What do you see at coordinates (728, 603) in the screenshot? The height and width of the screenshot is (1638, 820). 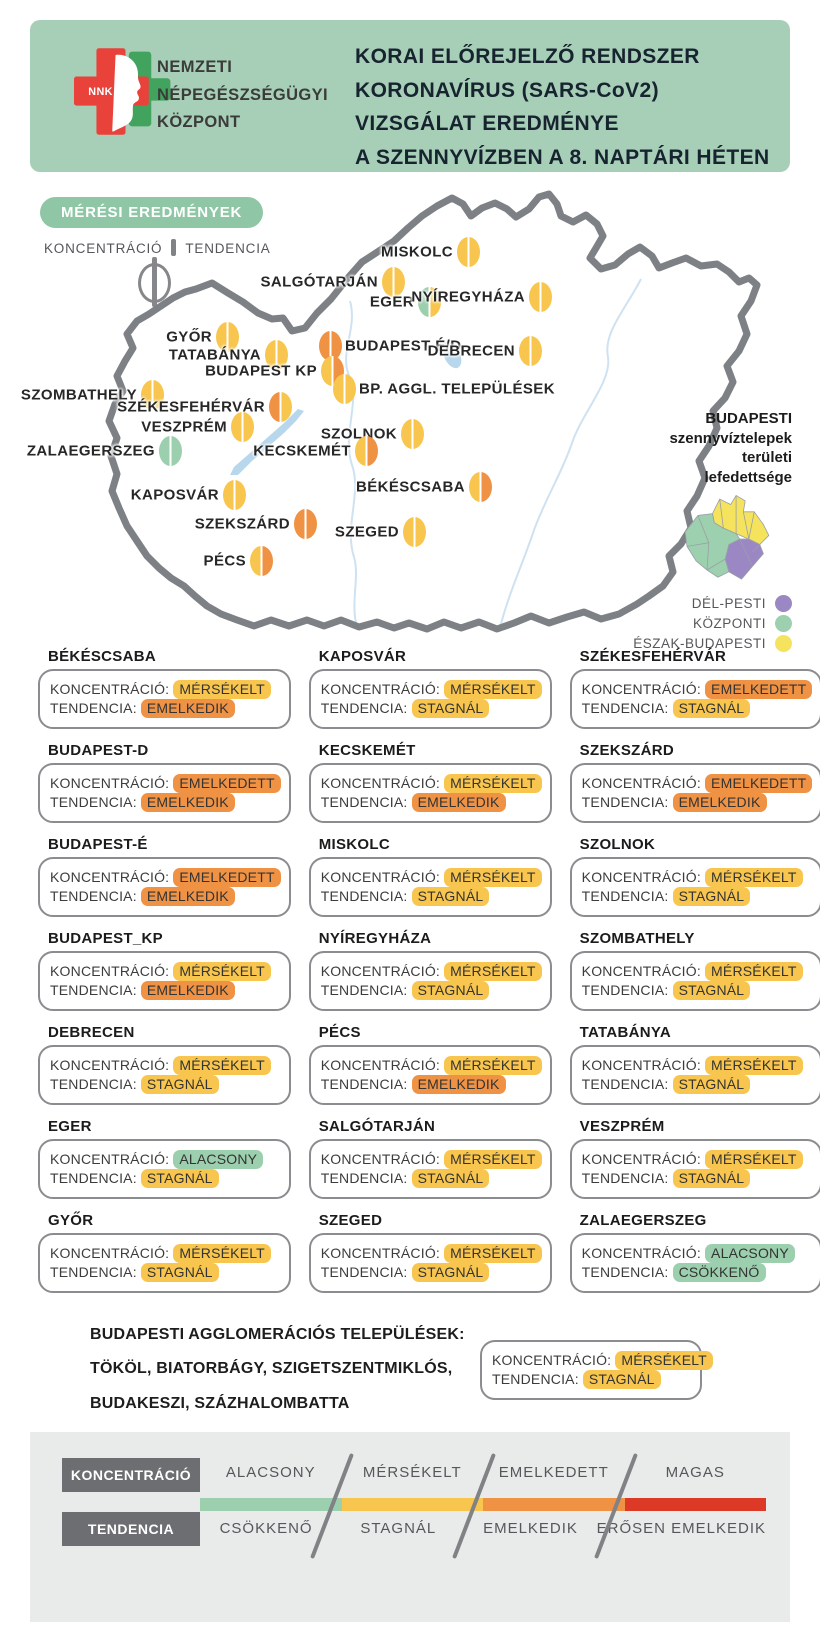 I see `inset-legend-label: DÉL-PESTI` at bounding box center [728, 603].